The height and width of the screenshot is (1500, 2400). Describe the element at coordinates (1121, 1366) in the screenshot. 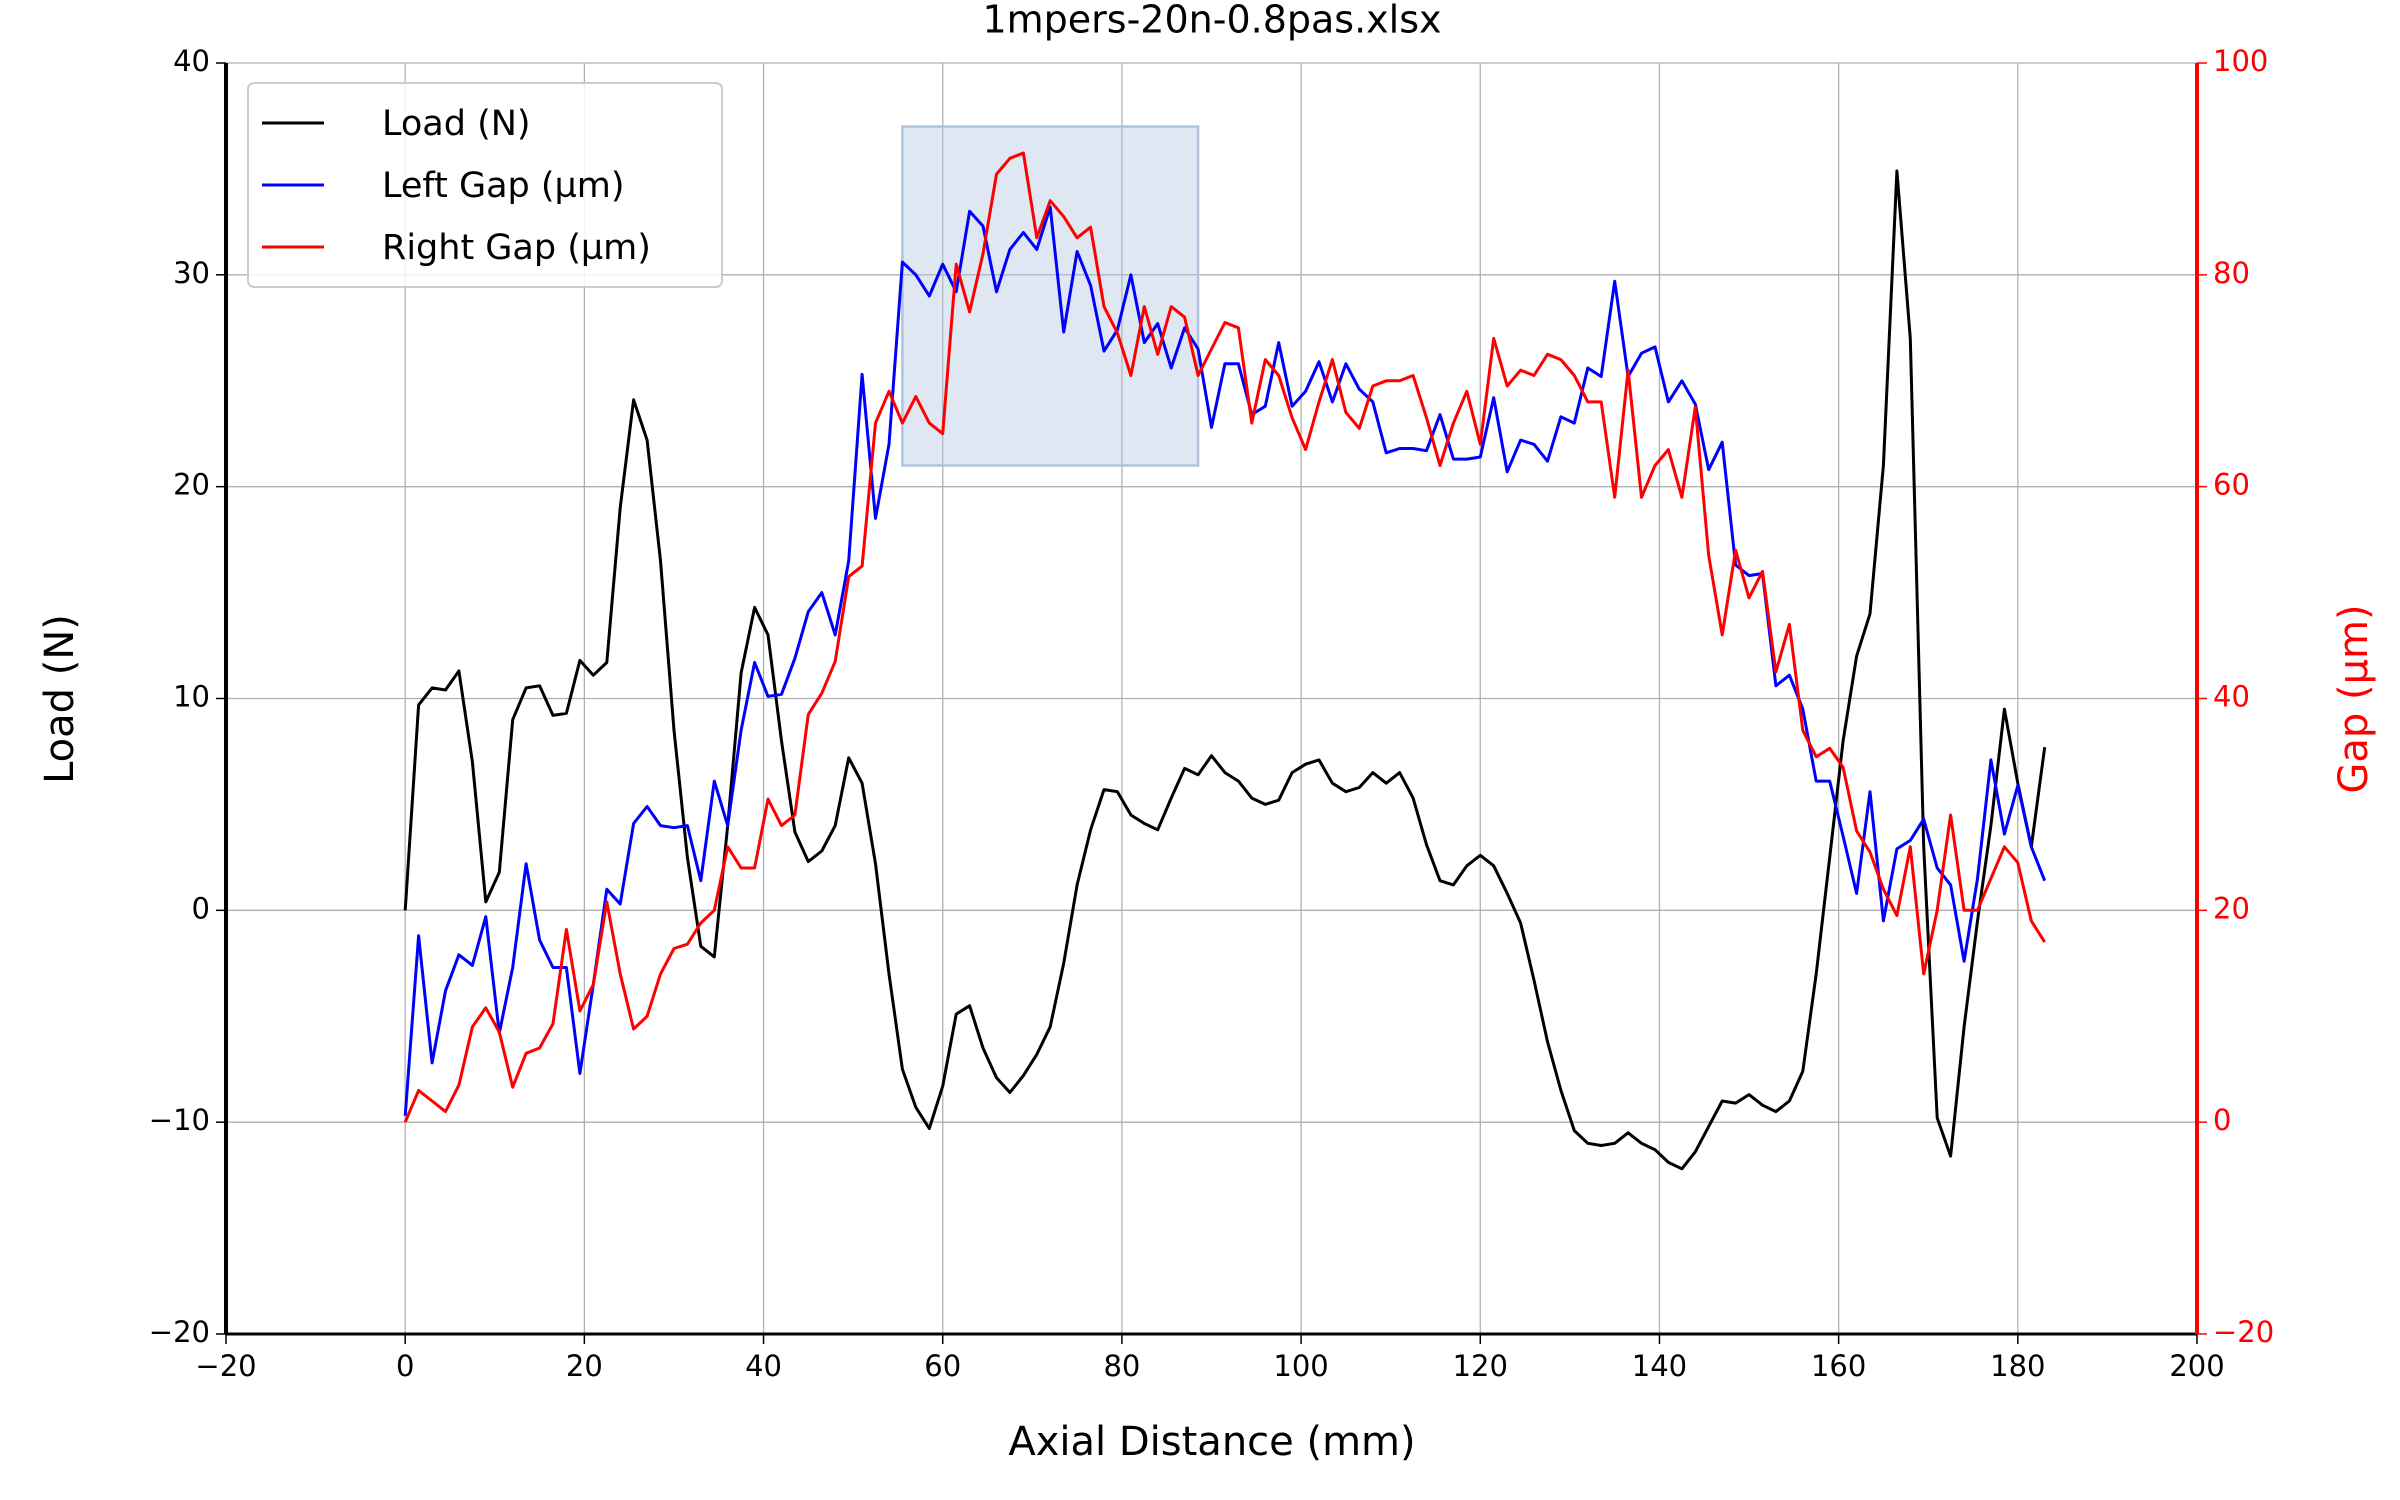

I see `x-tick-label: 80` at that location.